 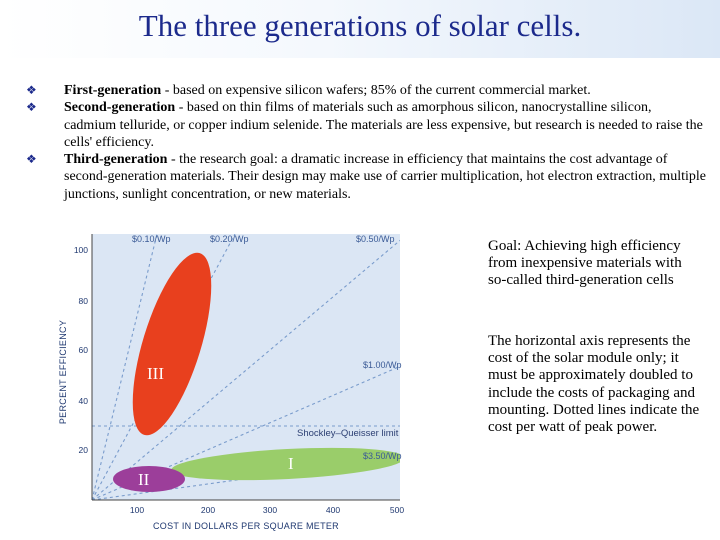 I want to click on x-tick-200: 200, so click(x=208, y=510).